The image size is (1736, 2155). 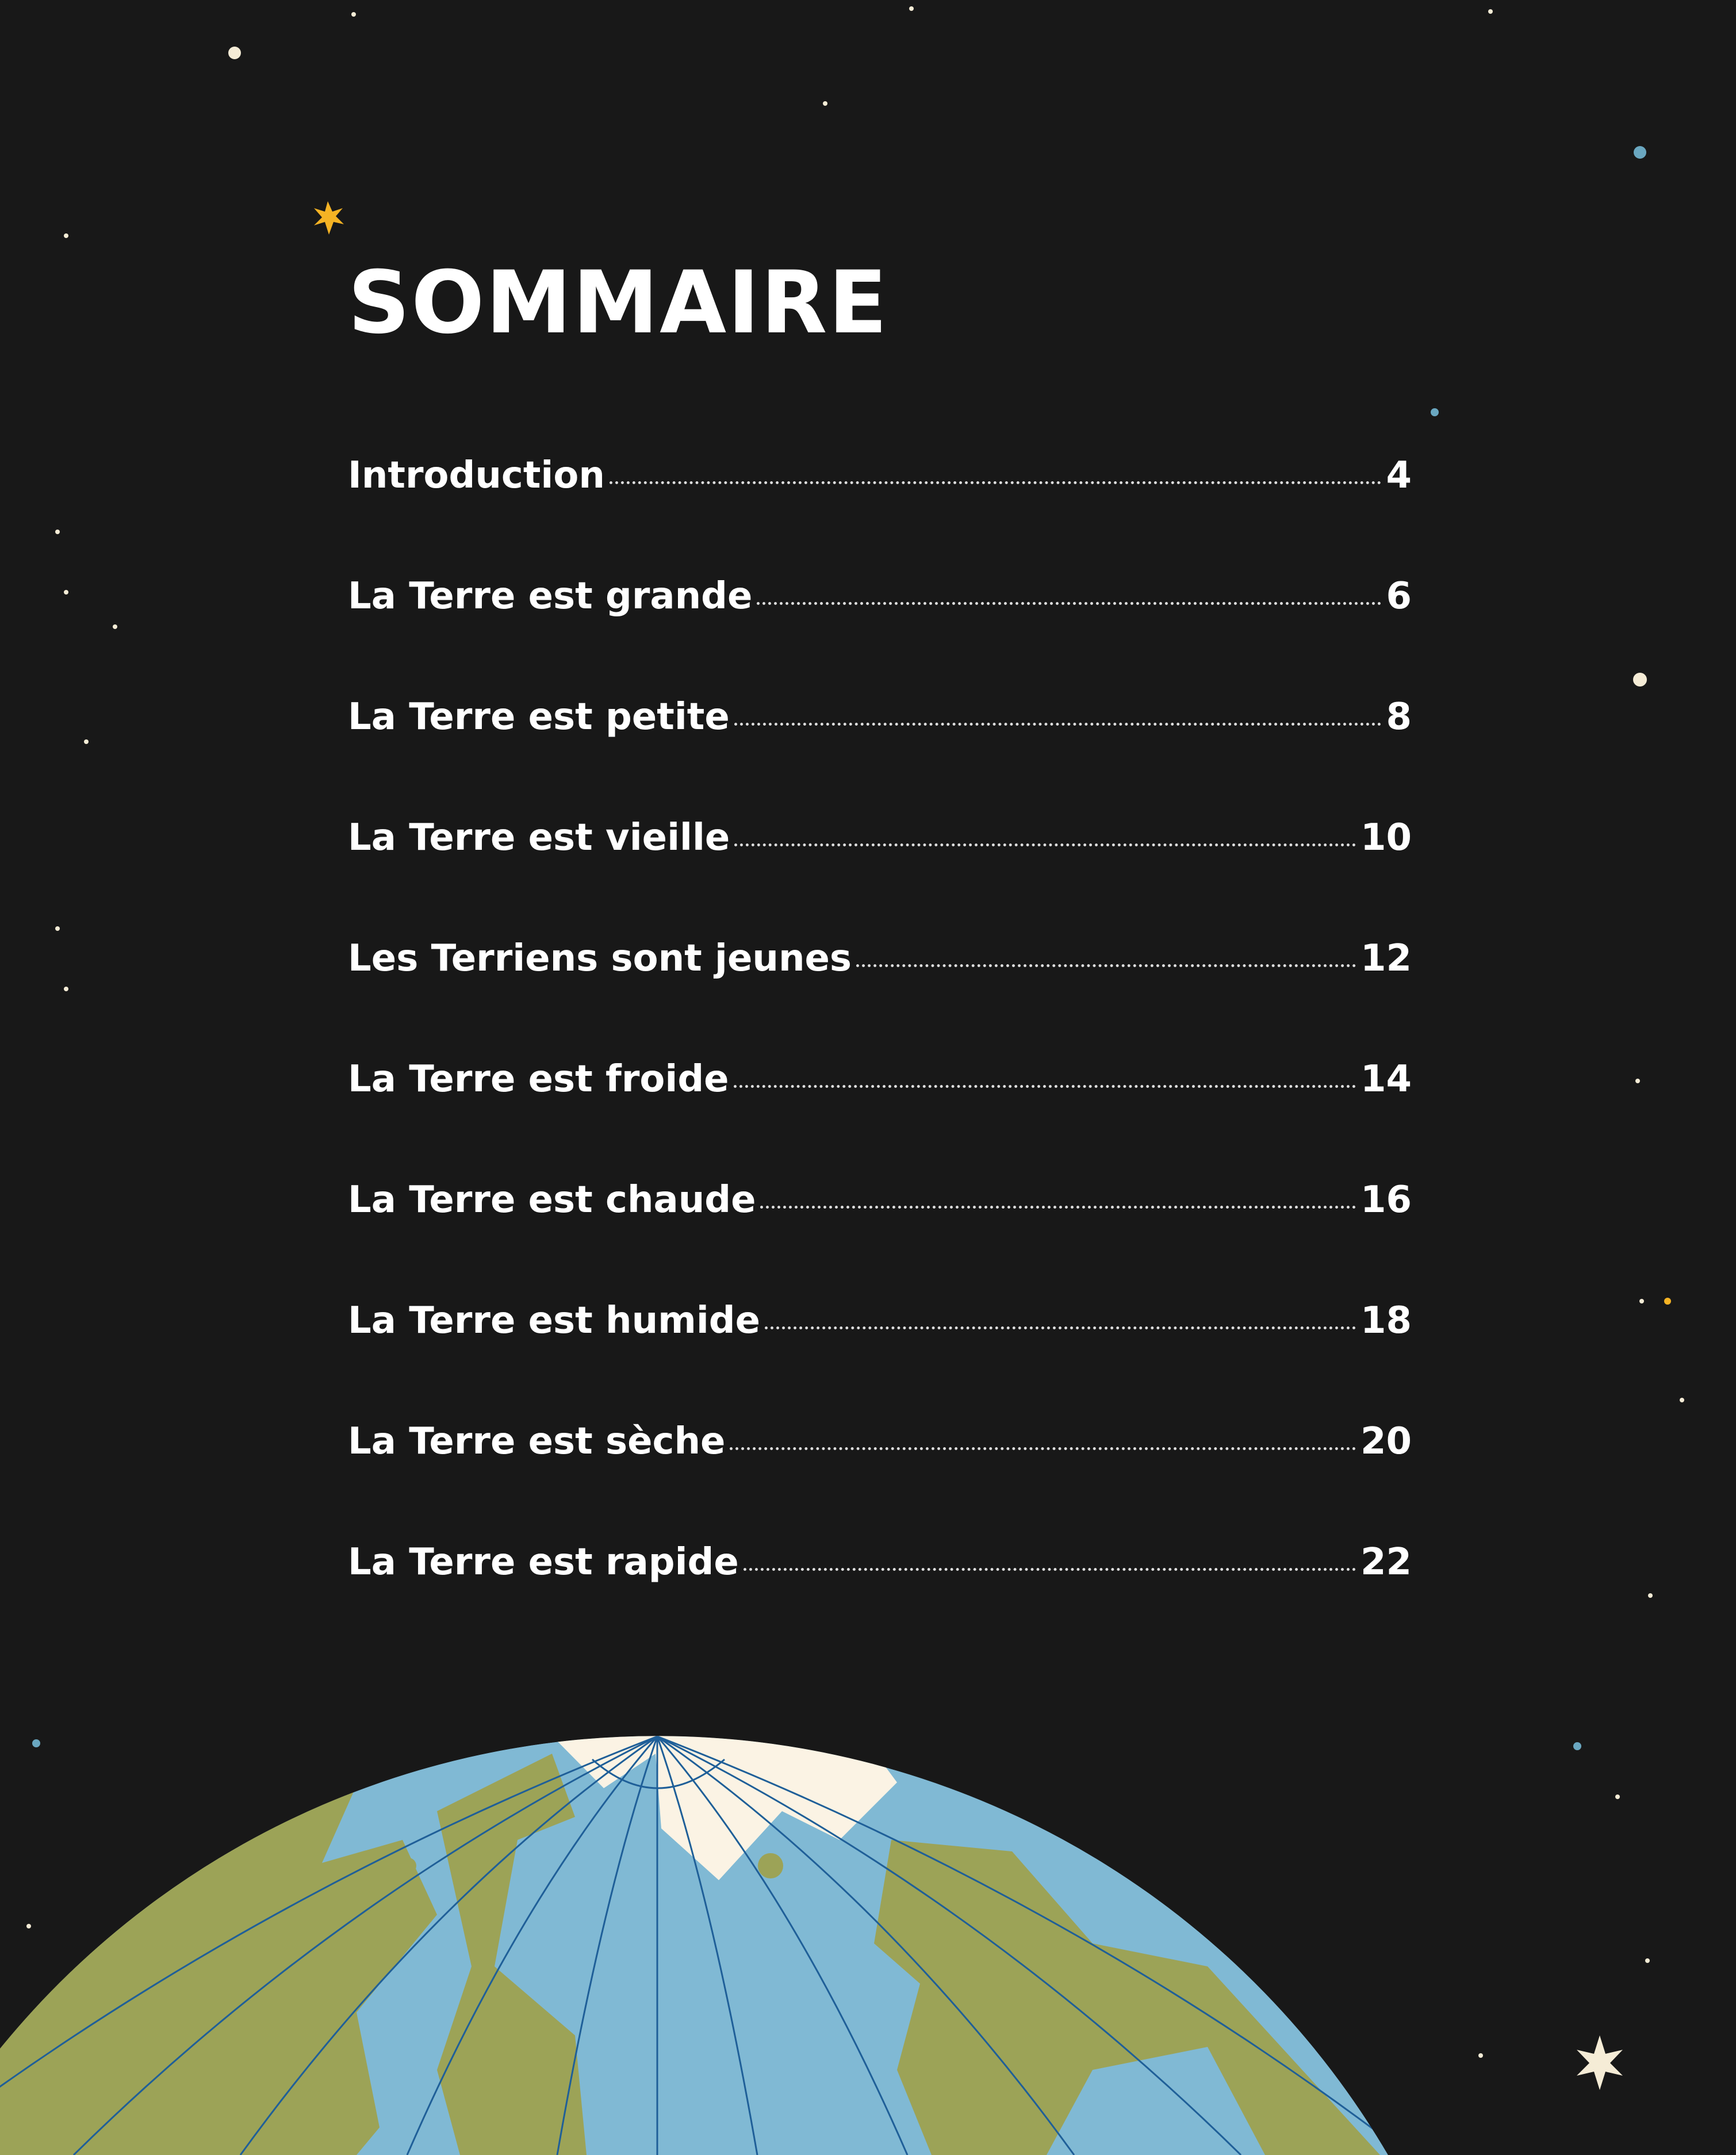 What do you see at coordinates (1386, 837) in the screenshot?
I see `toc-entry-page: 10` at bounding box center [1386, 837].